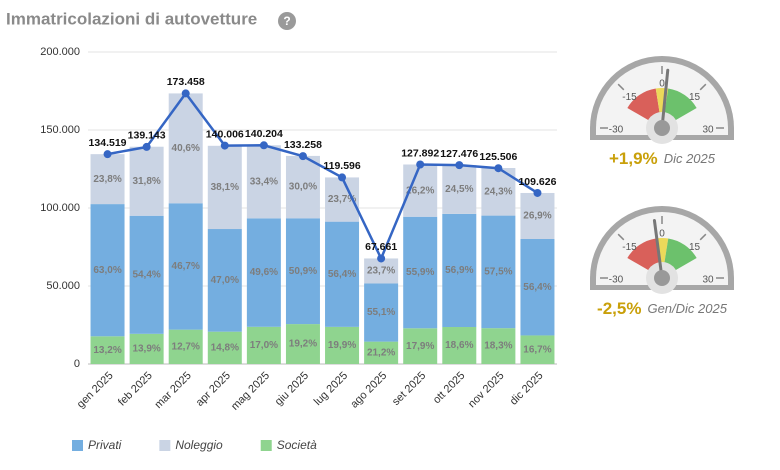 The height and width of the screenshot is (470, 780). Describe the element at coordinates (633, 158) in the screenshot. I see `gauge-value-label: +1,9%` at that location.